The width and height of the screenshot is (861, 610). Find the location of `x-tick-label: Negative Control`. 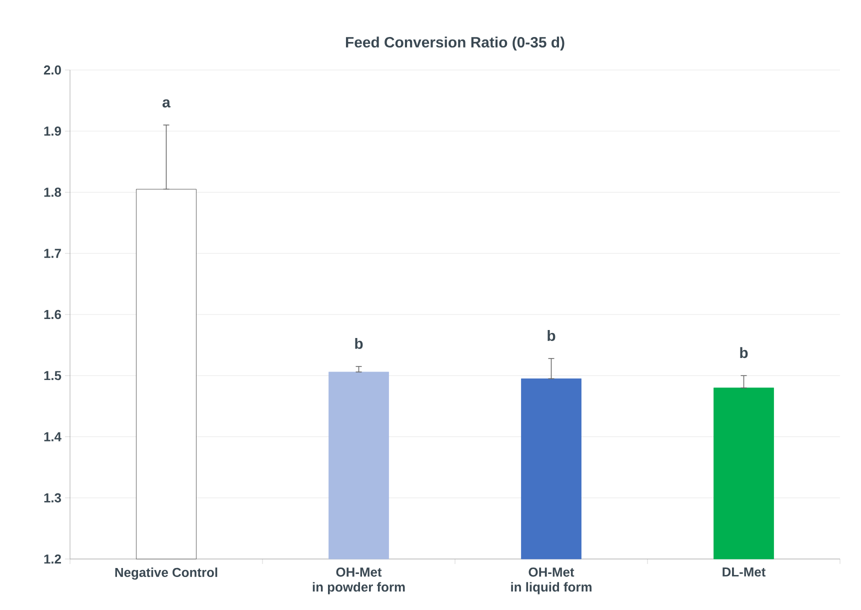

x-tick-label: Negative Control is located at coordinates (166, 574).